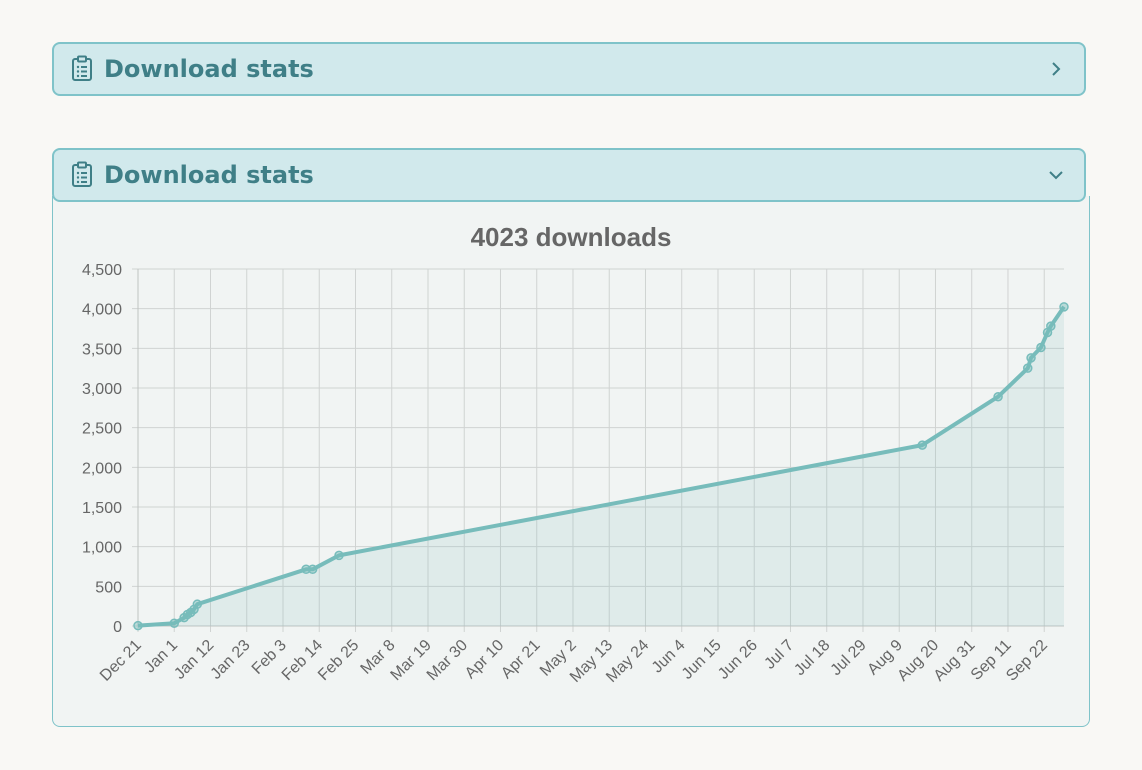  I want to click on x-tick-label: Apr 21, so click(520, 659).